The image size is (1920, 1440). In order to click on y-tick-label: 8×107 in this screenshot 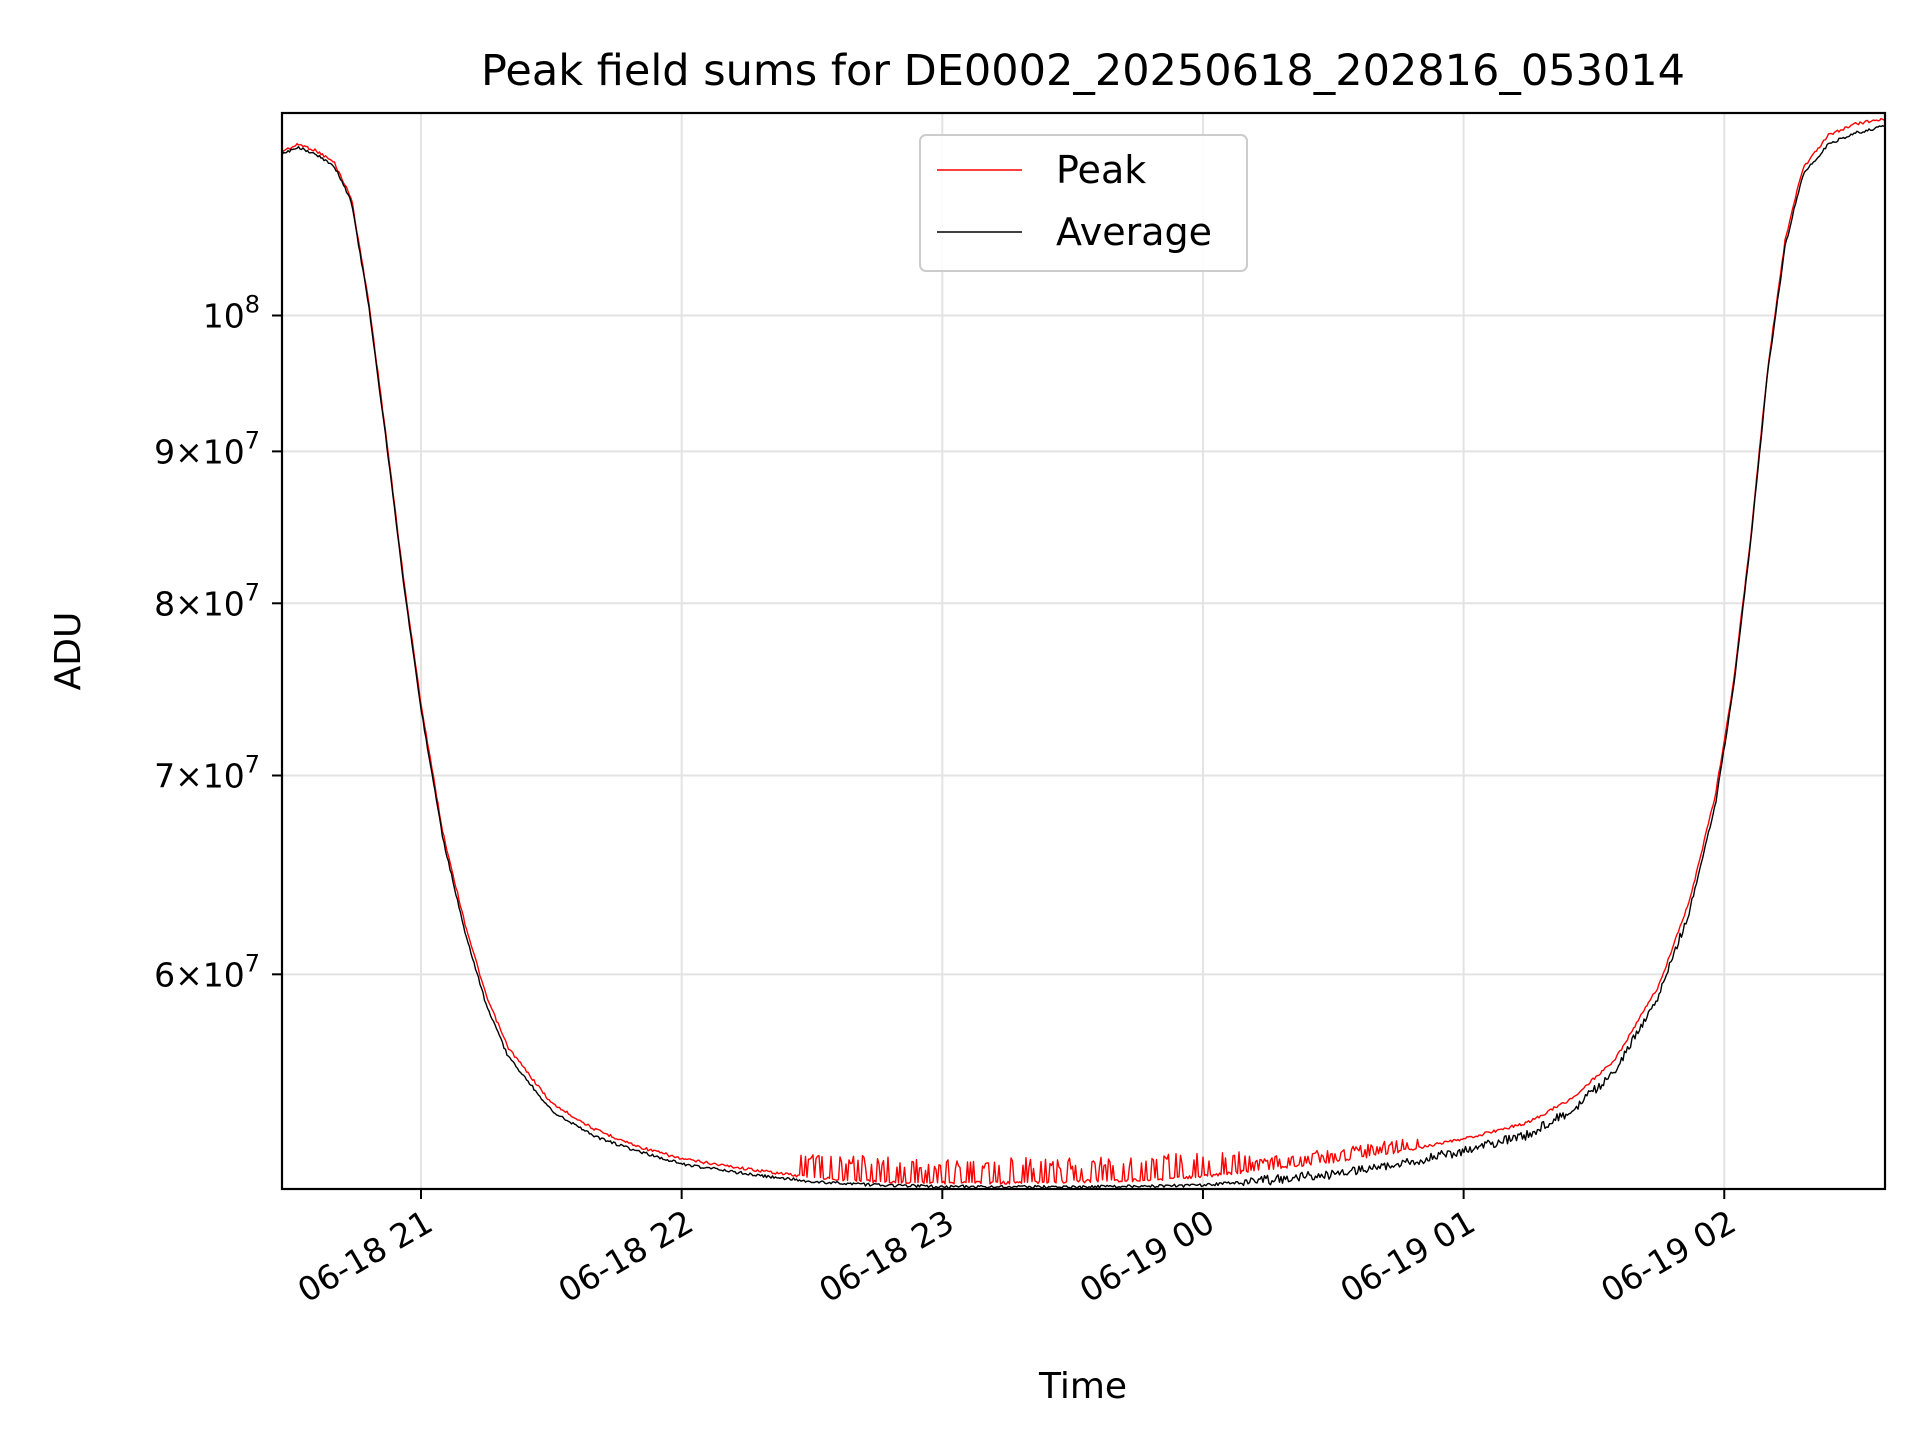, I will do `click(207, 600)`.